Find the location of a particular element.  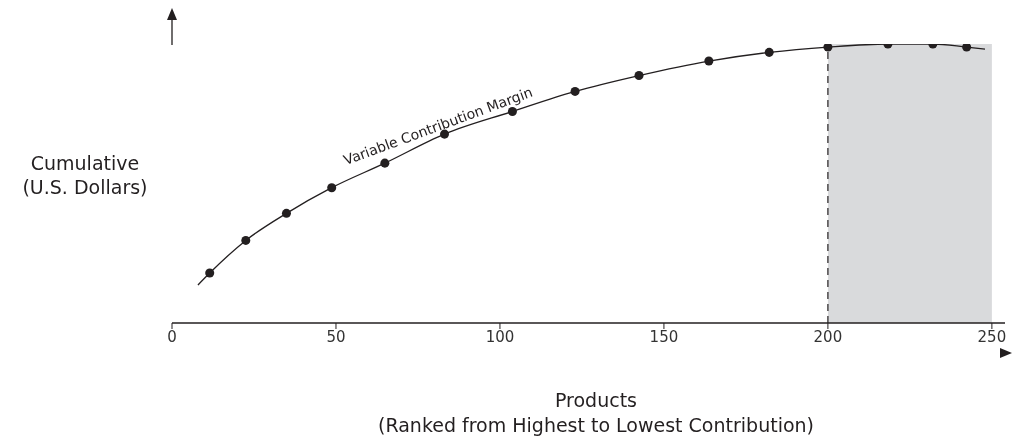

x-axis-title: Products (Ranked from Highest to Lowest Contribution) is located at coordinates (596, 412).